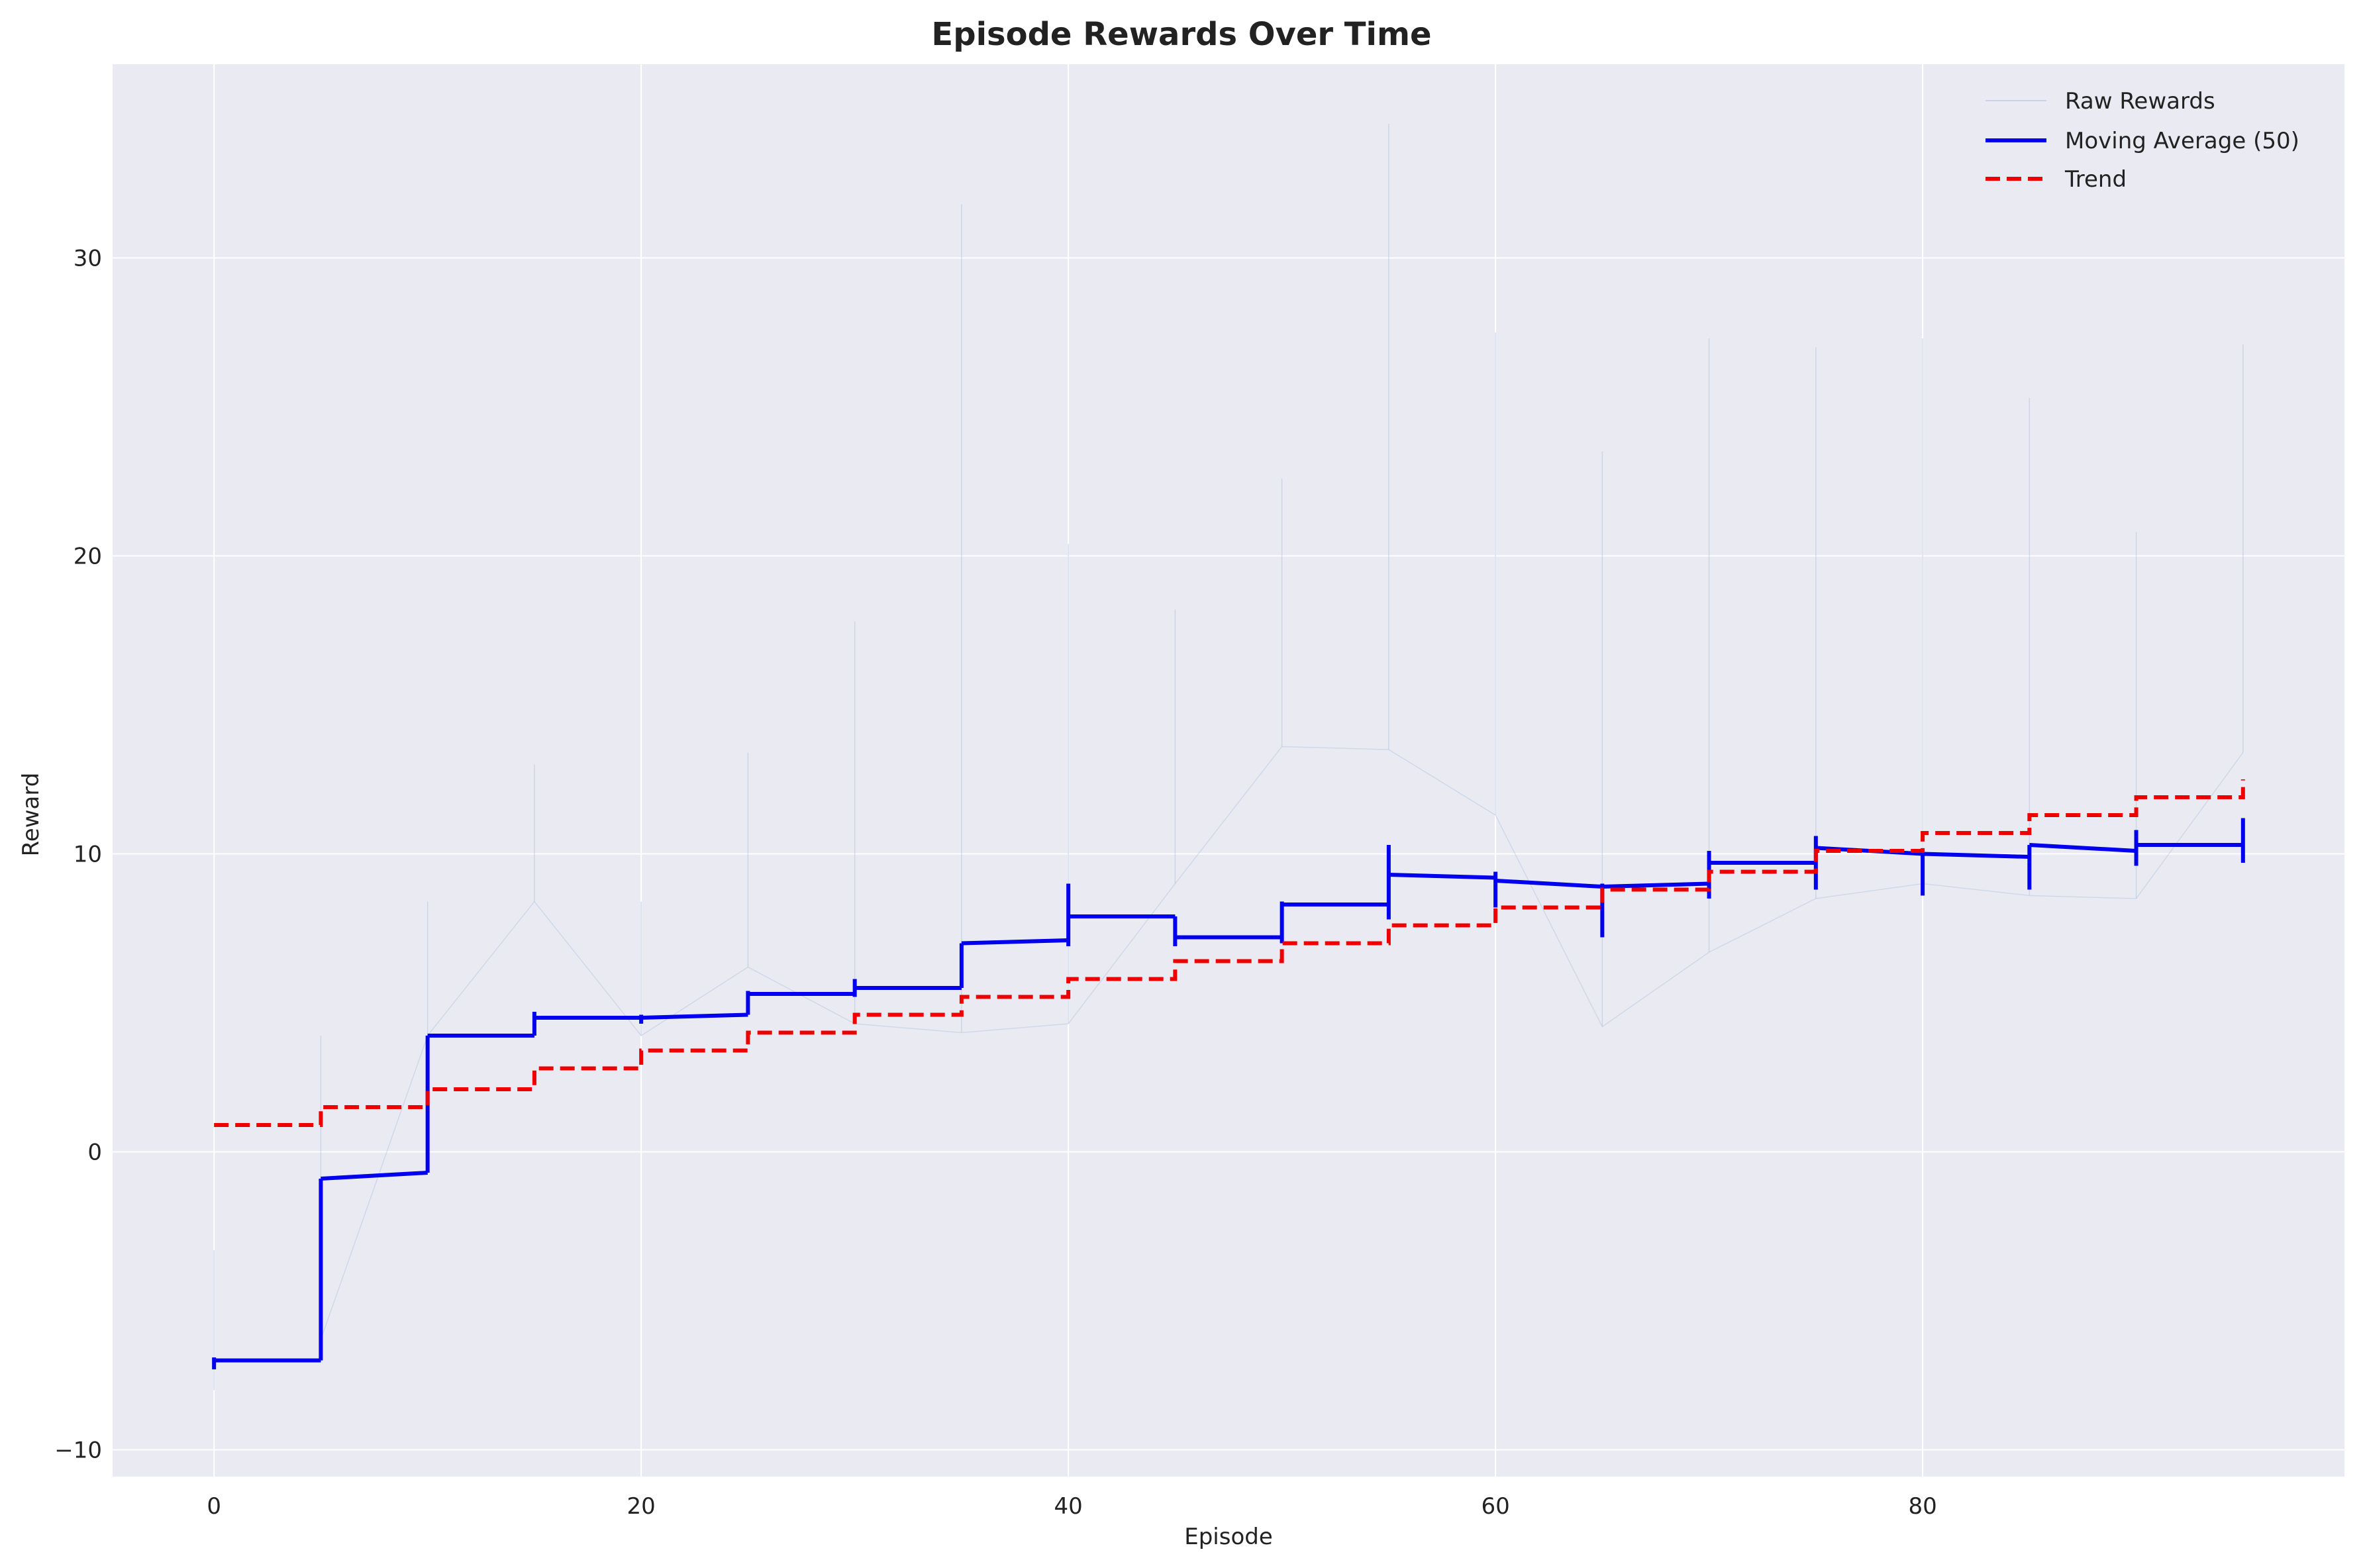 The height and width of the screenshot is (1568, 2363). What do you see at coordinates (2182, 141) in the screenshot?
I see `legend-label-moving-average: Moving Average (50)` at bounding box center [2182, 141].